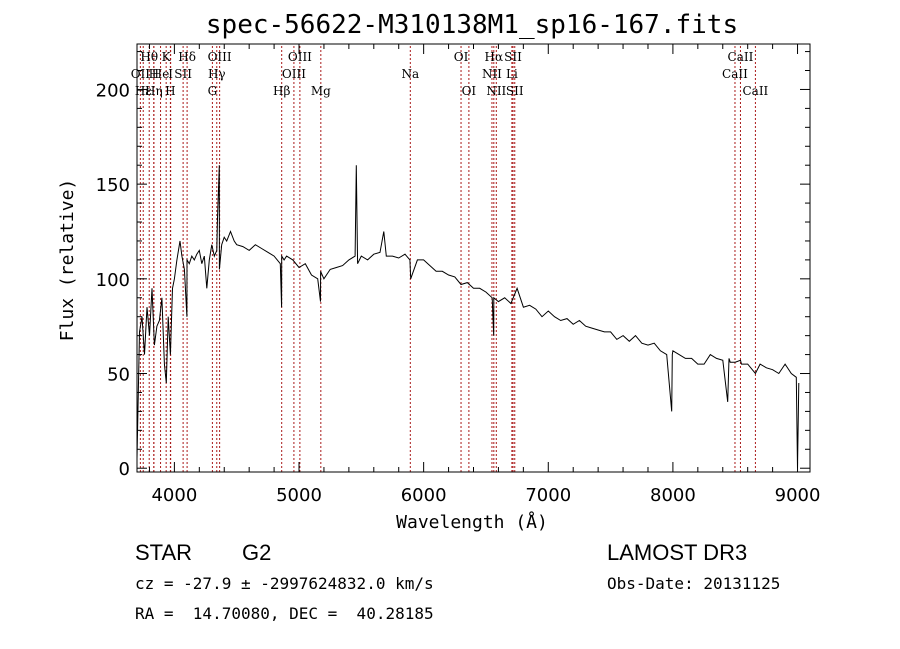 Image resolution: width=900 pixels, height=649 pixels. What do you see at coordinates (161, 74) in the screenshot?
I see `spectral-line-label: He` at bounding box center [161, 74].